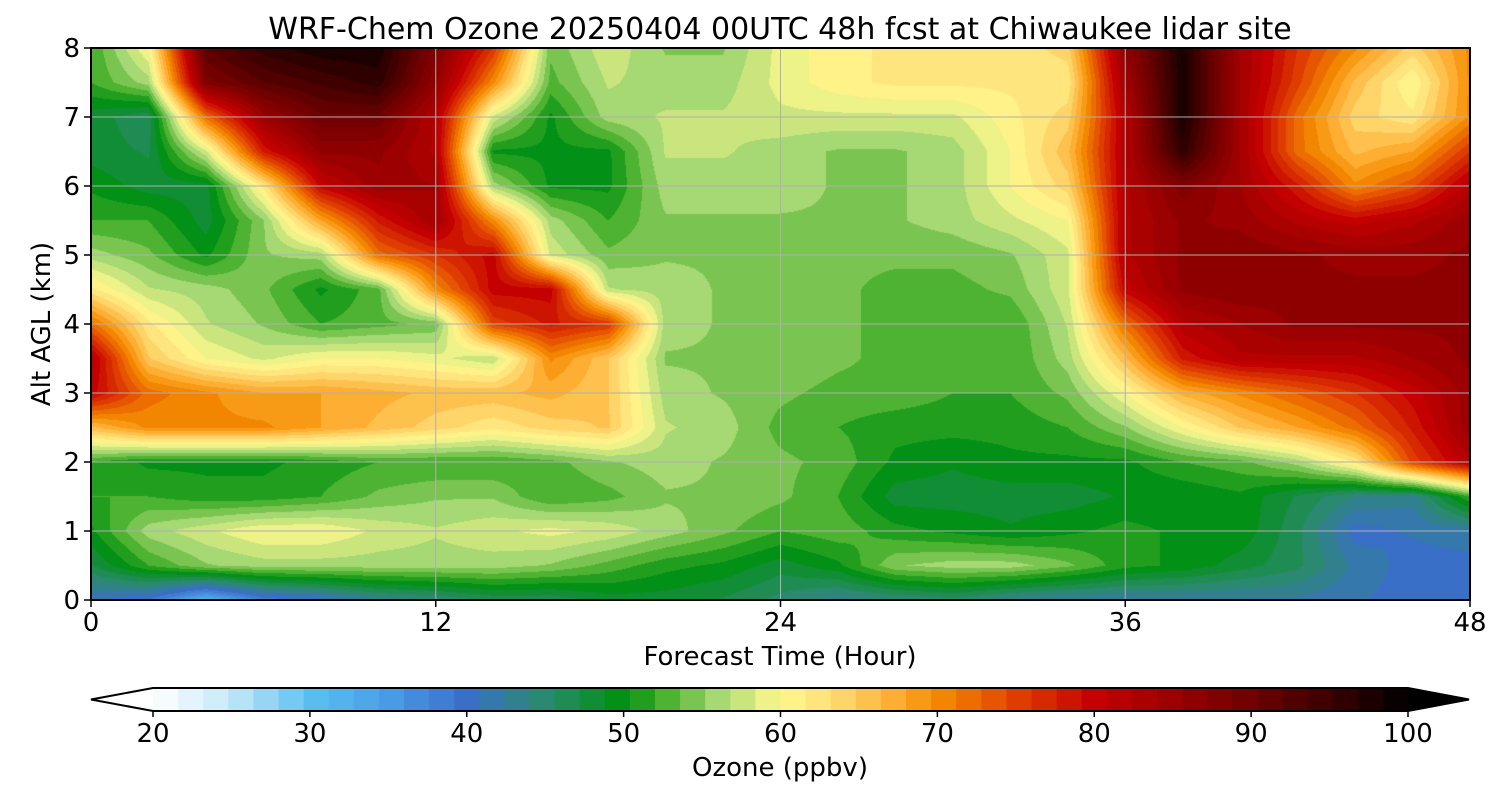 This screenshot has height=800, width=1500. Describe the element at coordinates (1125, 623) in the screenshot. I see `x-tick-label: 36` at that location.